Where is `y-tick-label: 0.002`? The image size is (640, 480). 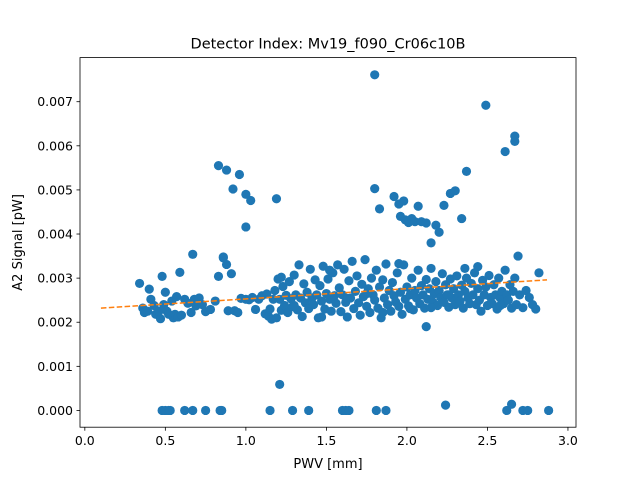
y-tick-label: 0.002 is located at coordinates (55, 322).